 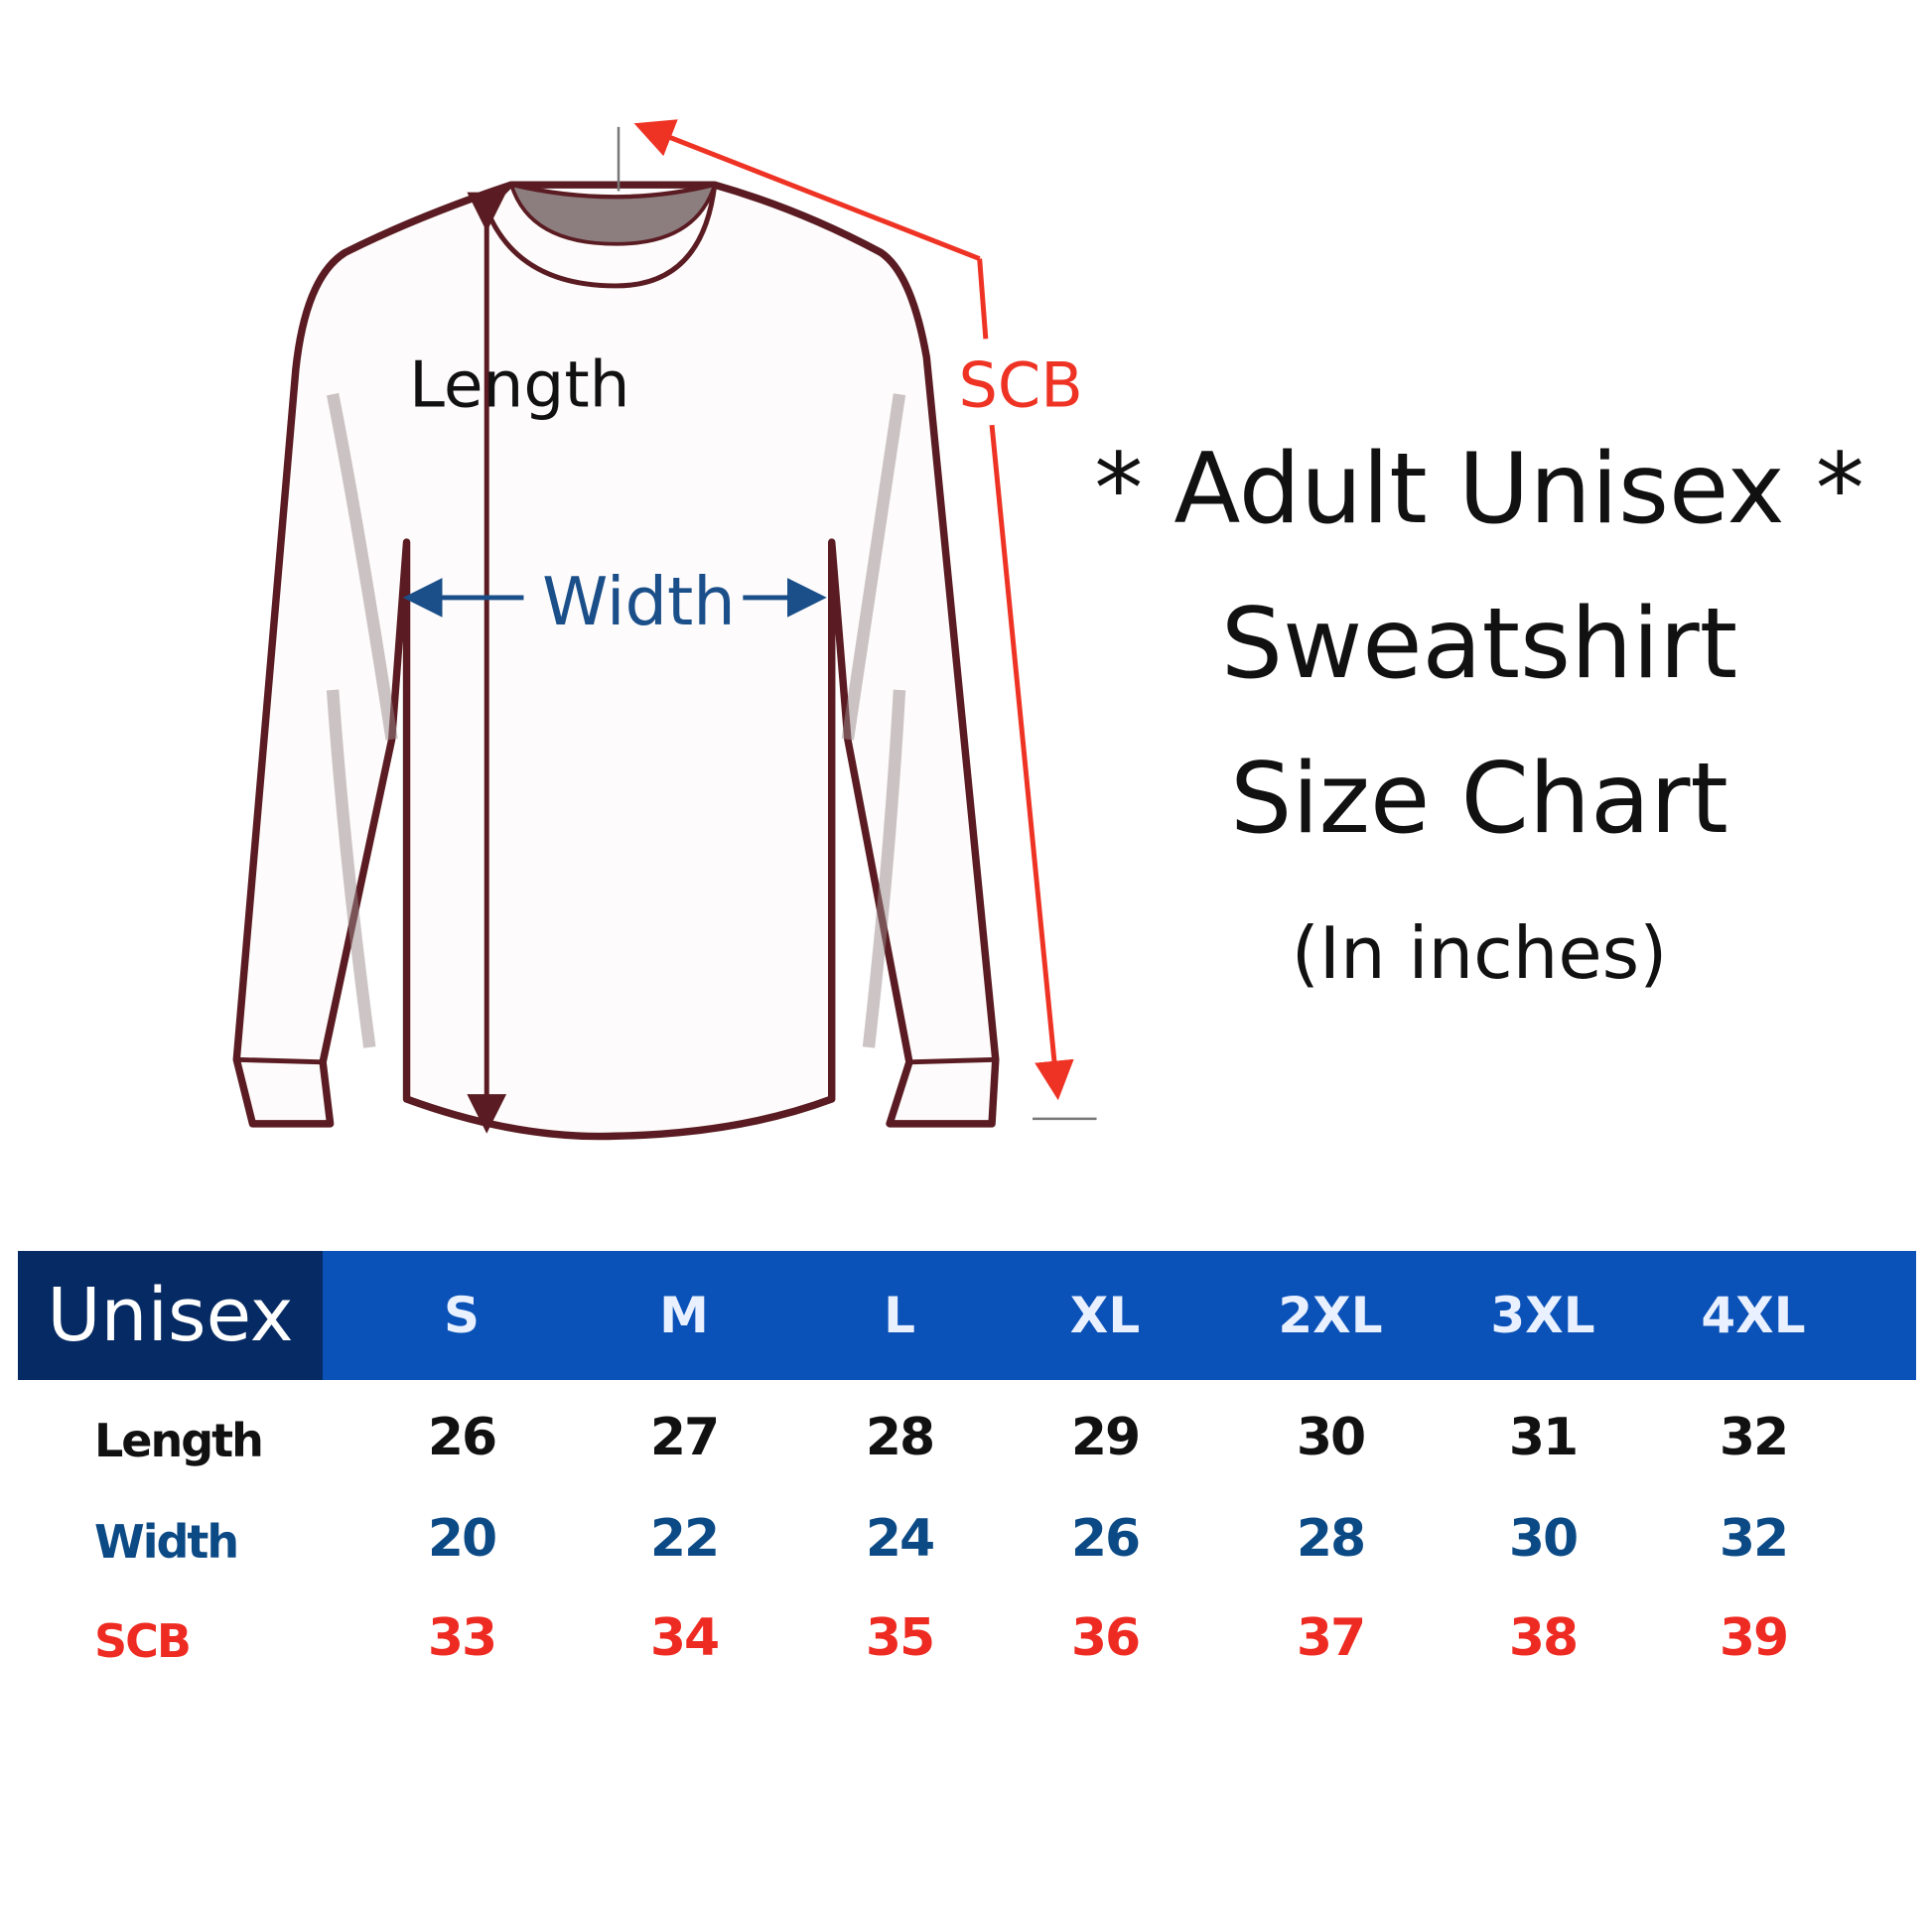 What do you see at coordinates (684, 1539) in the screenshot?
I see `table-cell: 22` at bounding box center [684, 1539].